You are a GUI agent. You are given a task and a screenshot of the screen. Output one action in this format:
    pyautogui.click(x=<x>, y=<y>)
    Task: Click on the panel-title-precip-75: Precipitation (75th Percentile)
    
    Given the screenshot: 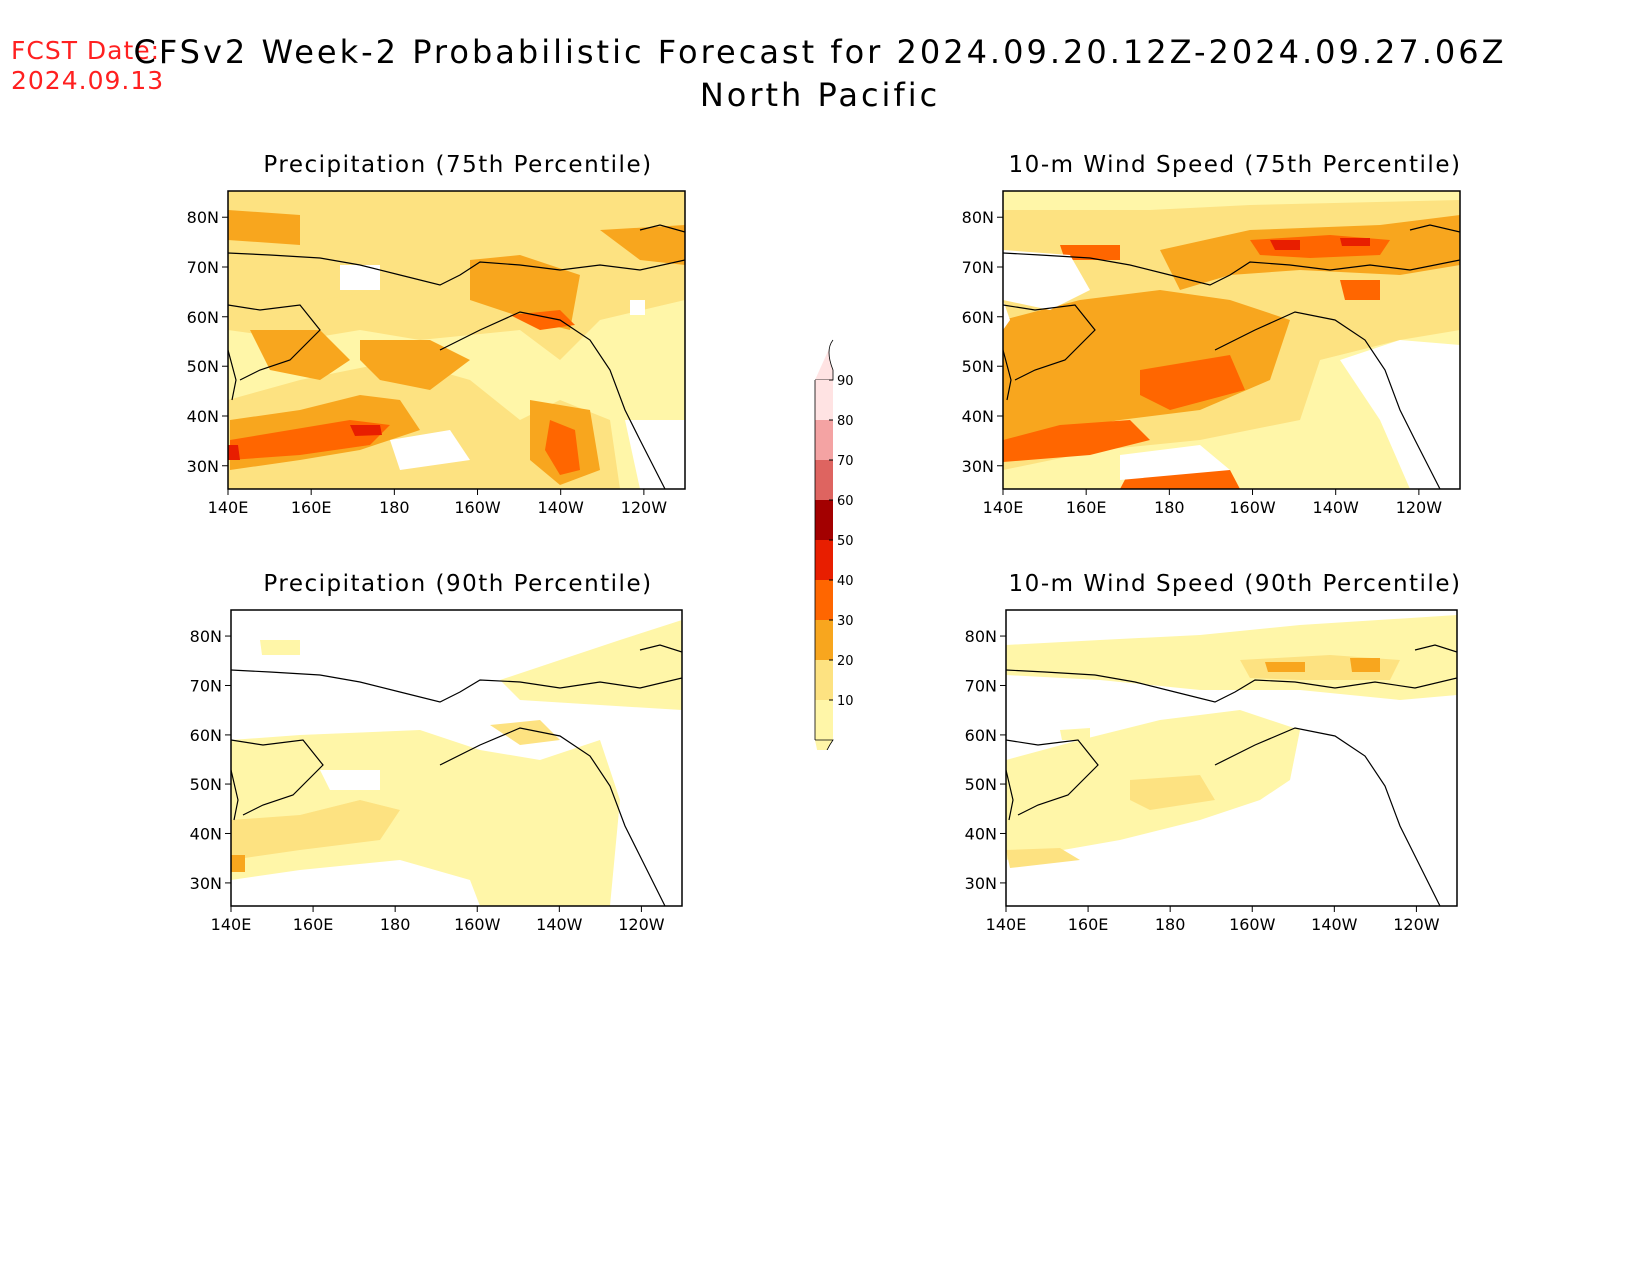 What is the action you would take?
    pyautogui.click(x=458, y=165)
    